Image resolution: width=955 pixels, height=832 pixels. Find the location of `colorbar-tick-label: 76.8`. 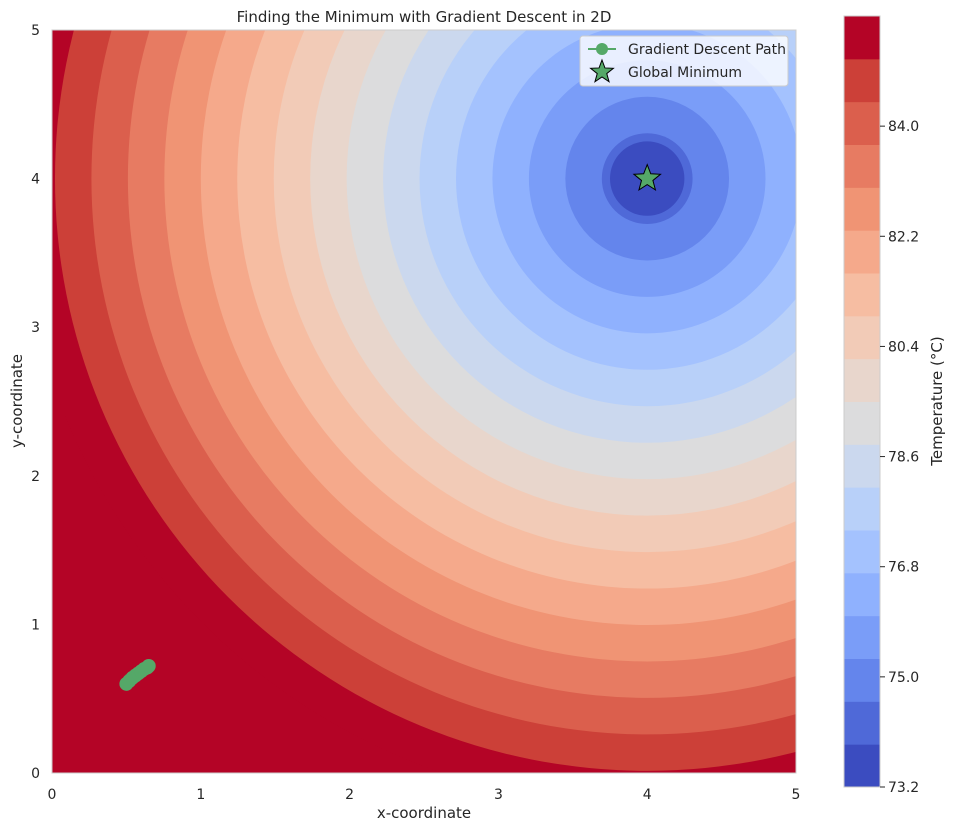

colorbar-tick-label: 76.8 is located at coordinates (903, 568).